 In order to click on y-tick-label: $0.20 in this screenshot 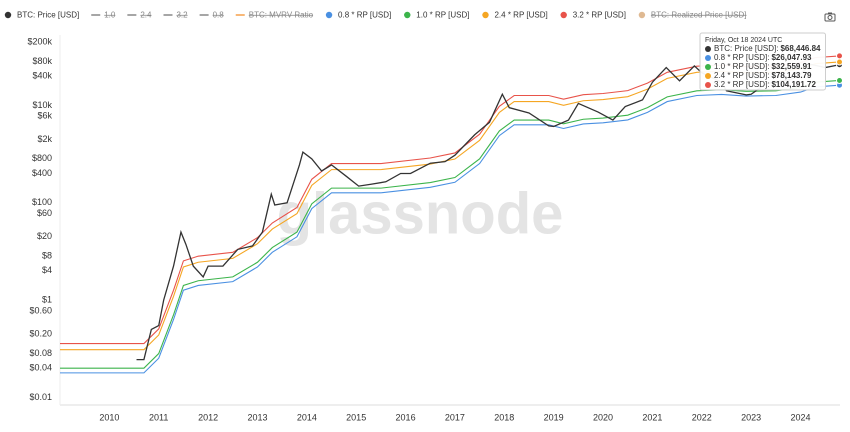, I will do `click(40, 334)`.